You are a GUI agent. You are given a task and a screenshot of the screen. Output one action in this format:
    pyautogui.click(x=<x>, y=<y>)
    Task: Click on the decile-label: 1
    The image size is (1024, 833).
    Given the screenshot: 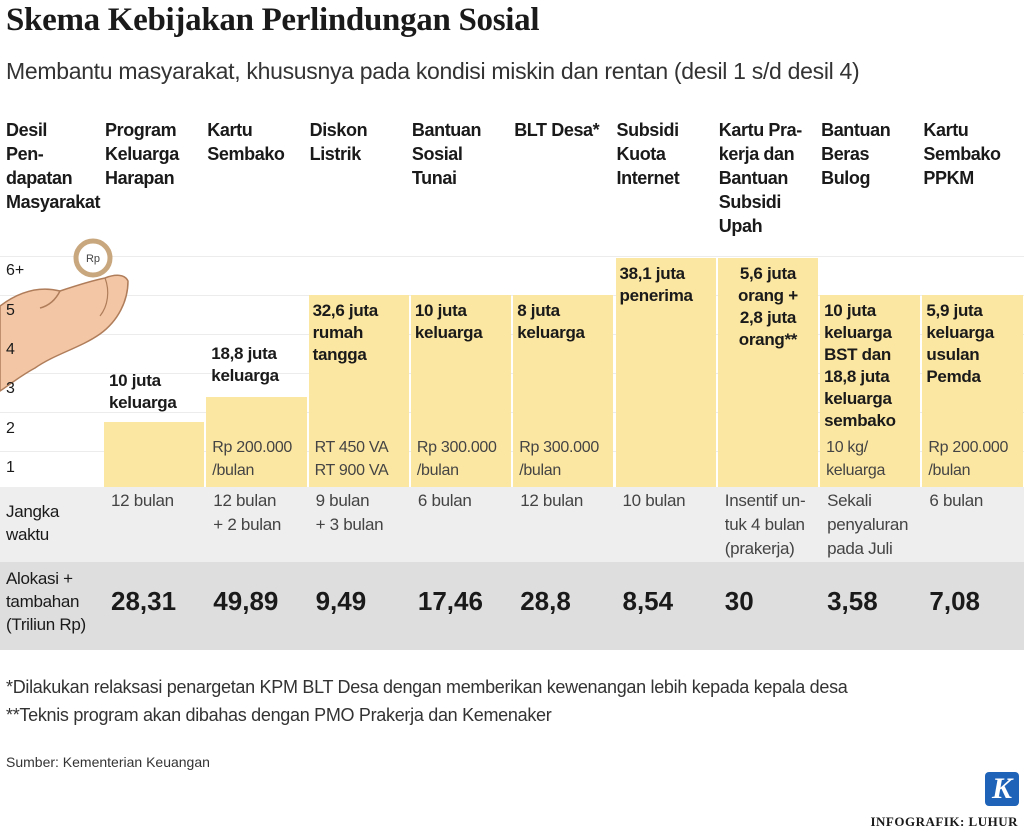 What is the action you would take?
    pyautogui.click(x=10, y=467)
    